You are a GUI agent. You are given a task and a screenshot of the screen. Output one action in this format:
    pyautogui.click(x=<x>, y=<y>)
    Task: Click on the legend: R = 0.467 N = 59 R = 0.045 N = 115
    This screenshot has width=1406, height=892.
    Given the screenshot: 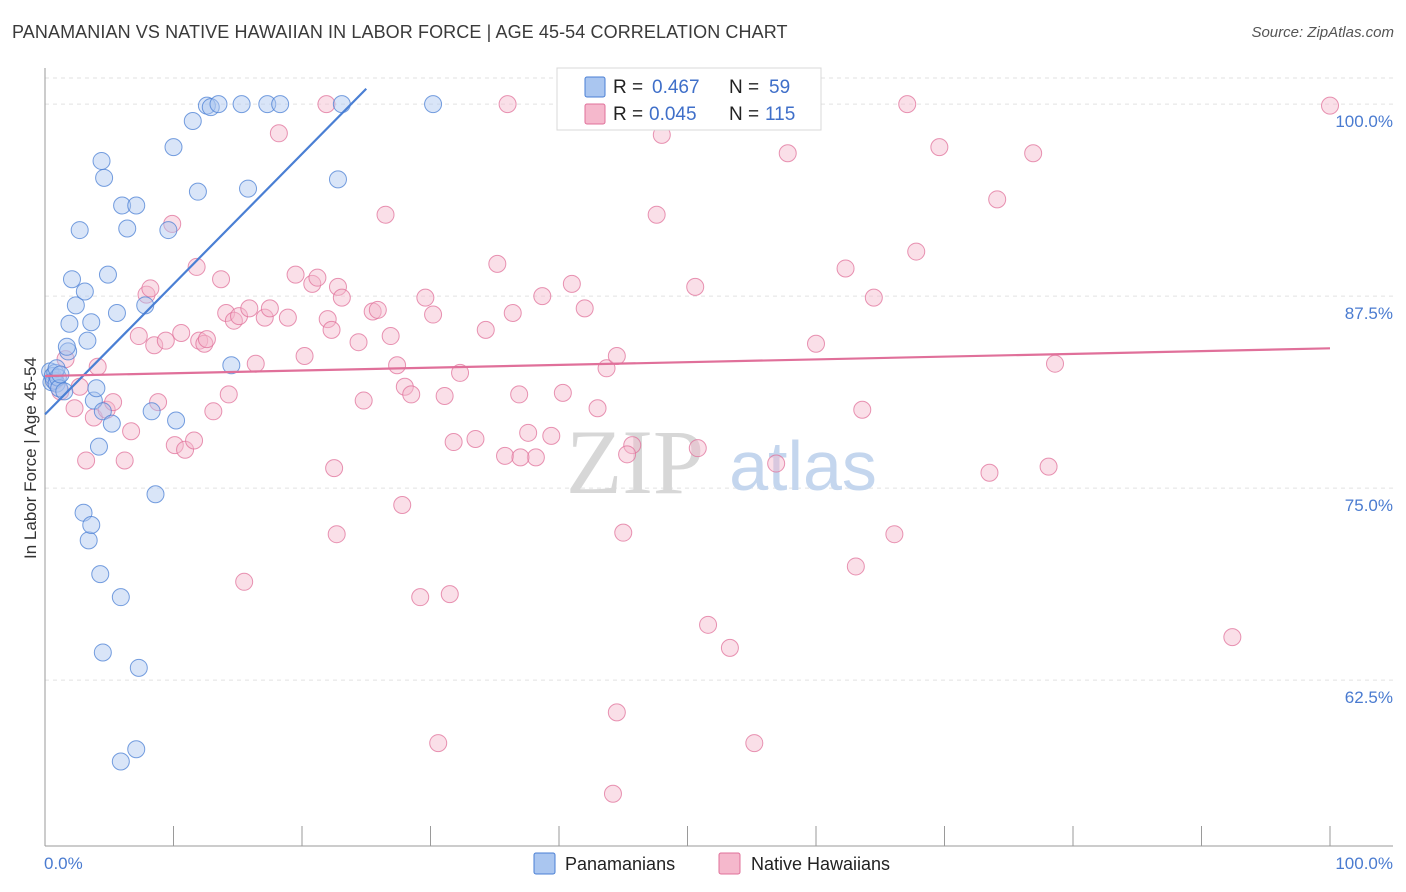 What is the action you would take?
    pyautogui.click(x=689, y=99)
    